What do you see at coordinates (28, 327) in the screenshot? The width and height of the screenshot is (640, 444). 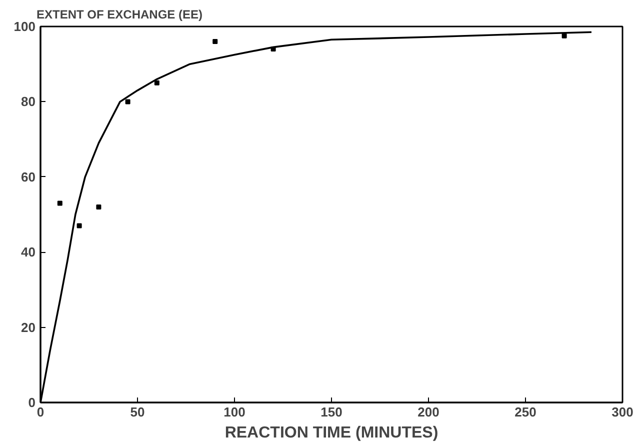 I see `y-tick-label: 20` at bounding box center [28, 327].